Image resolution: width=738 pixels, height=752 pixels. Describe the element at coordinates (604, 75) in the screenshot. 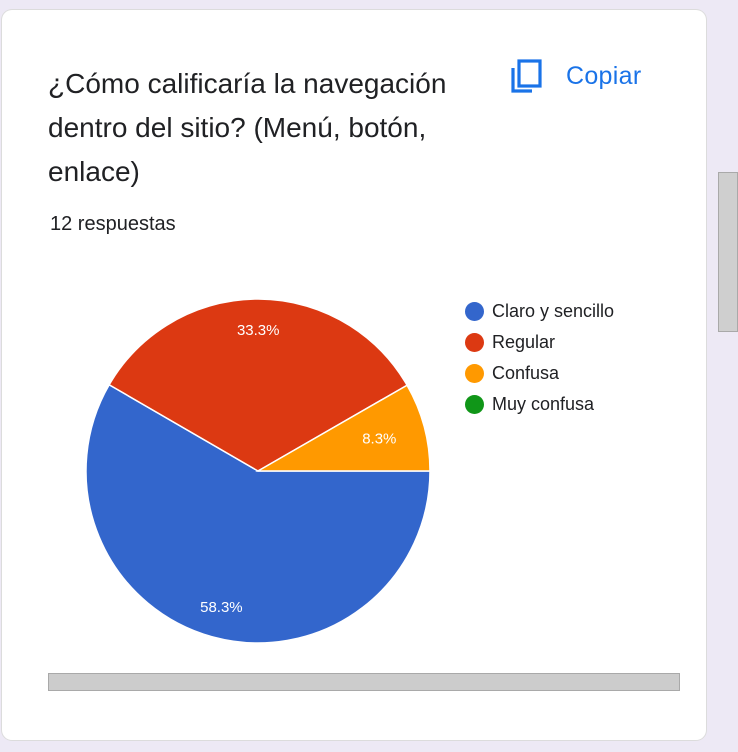

I see `copy-label: Copiar` at that location.